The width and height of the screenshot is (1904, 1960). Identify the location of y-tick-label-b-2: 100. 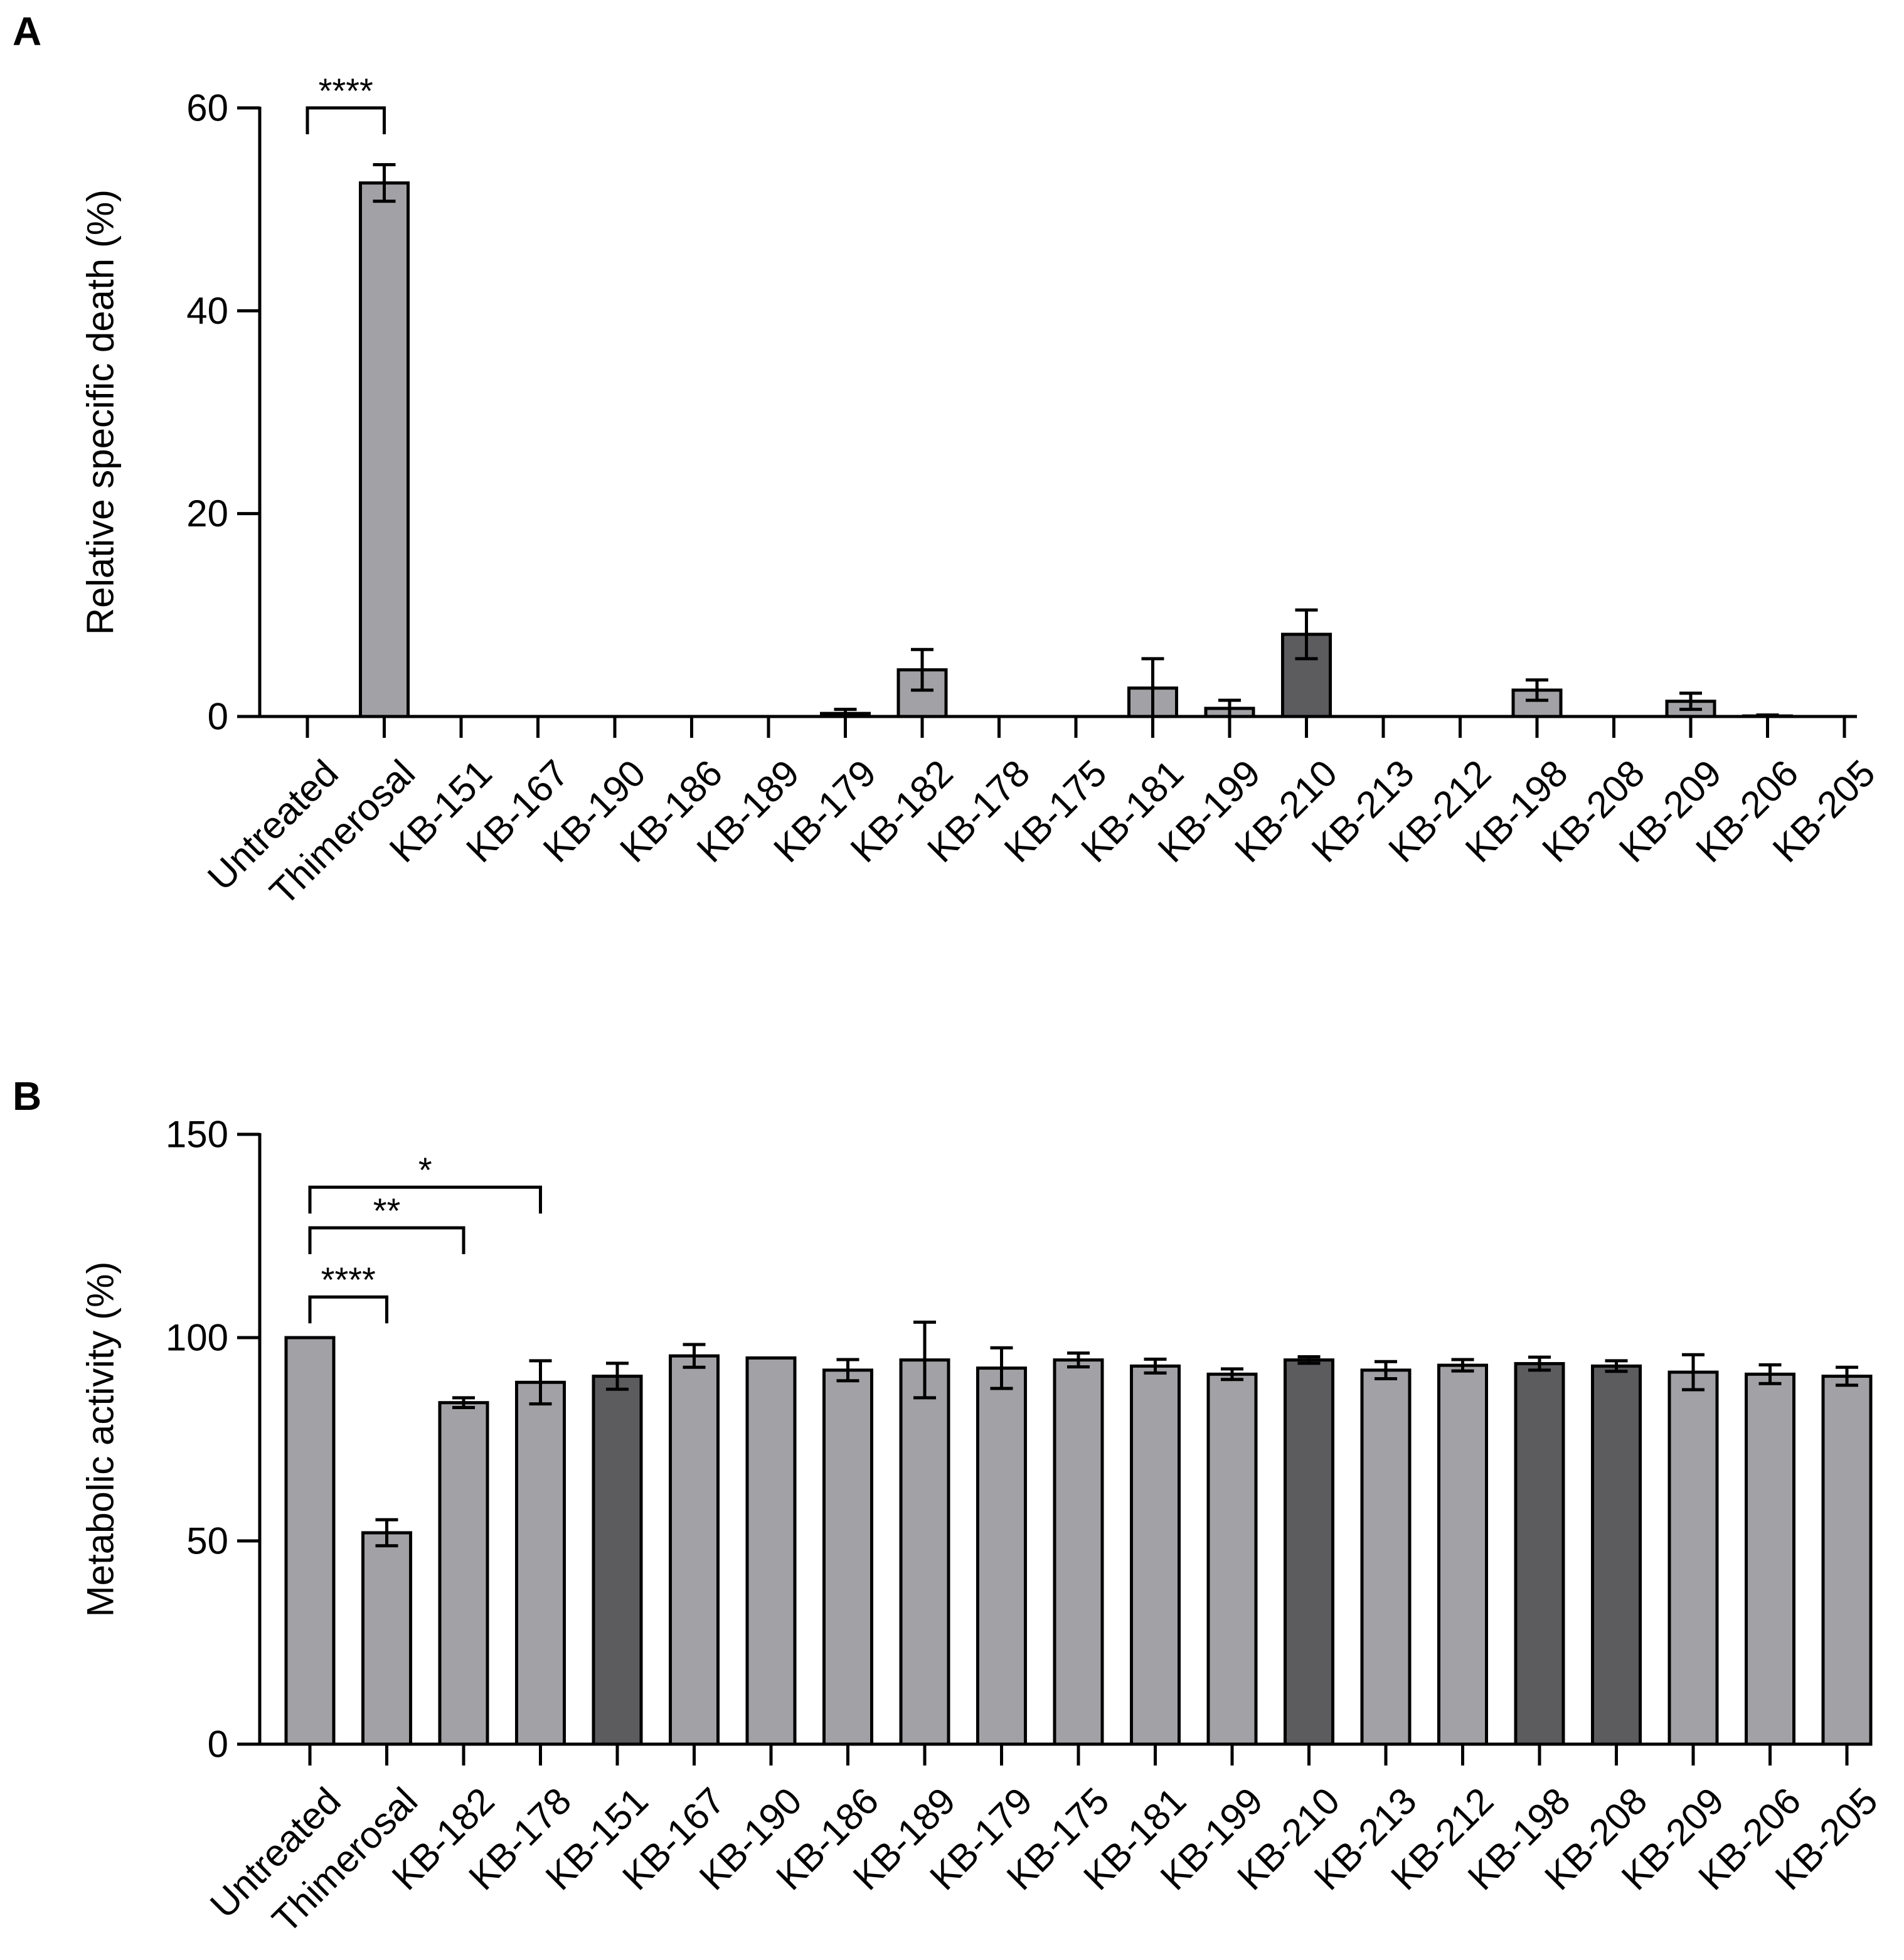
(197, 1338).